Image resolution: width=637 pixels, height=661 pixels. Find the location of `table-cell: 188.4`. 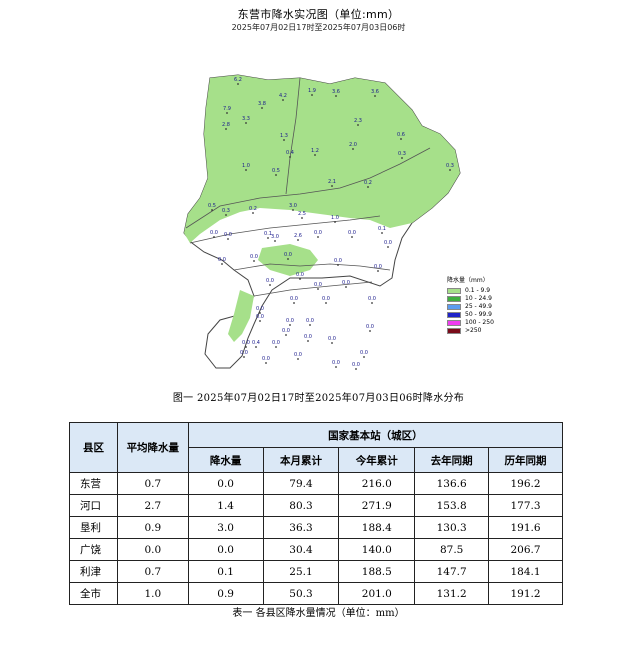

table-cell: 188.4 is located at coordinates (377, 527).